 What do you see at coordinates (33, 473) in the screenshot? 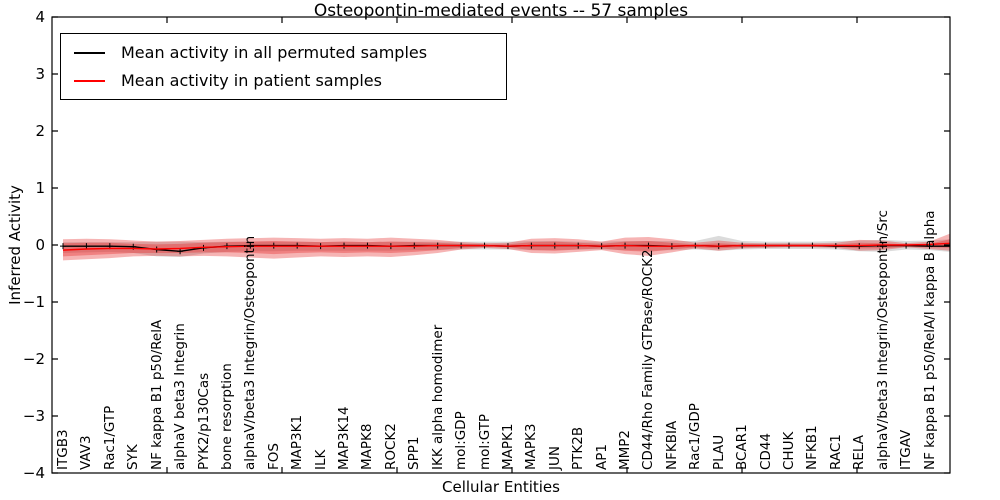
I see `y-tick-label: −4` at bounding box center [33, 473].